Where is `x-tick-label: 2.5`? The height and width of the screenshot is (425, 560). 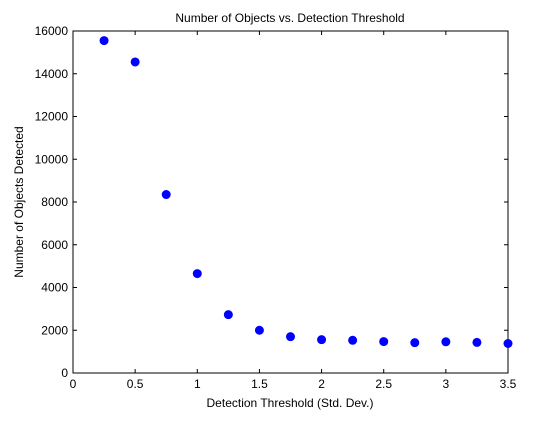 x-tick-label: 2.5 is located at coordinates (383, 384).